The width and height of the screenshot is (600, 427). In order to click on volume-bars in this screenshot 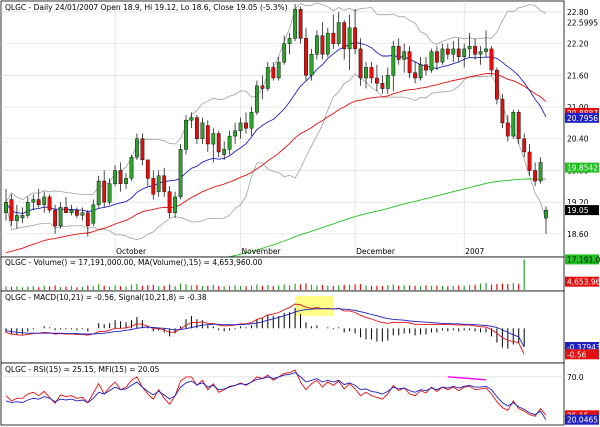, I will do `click(265, 274)`.